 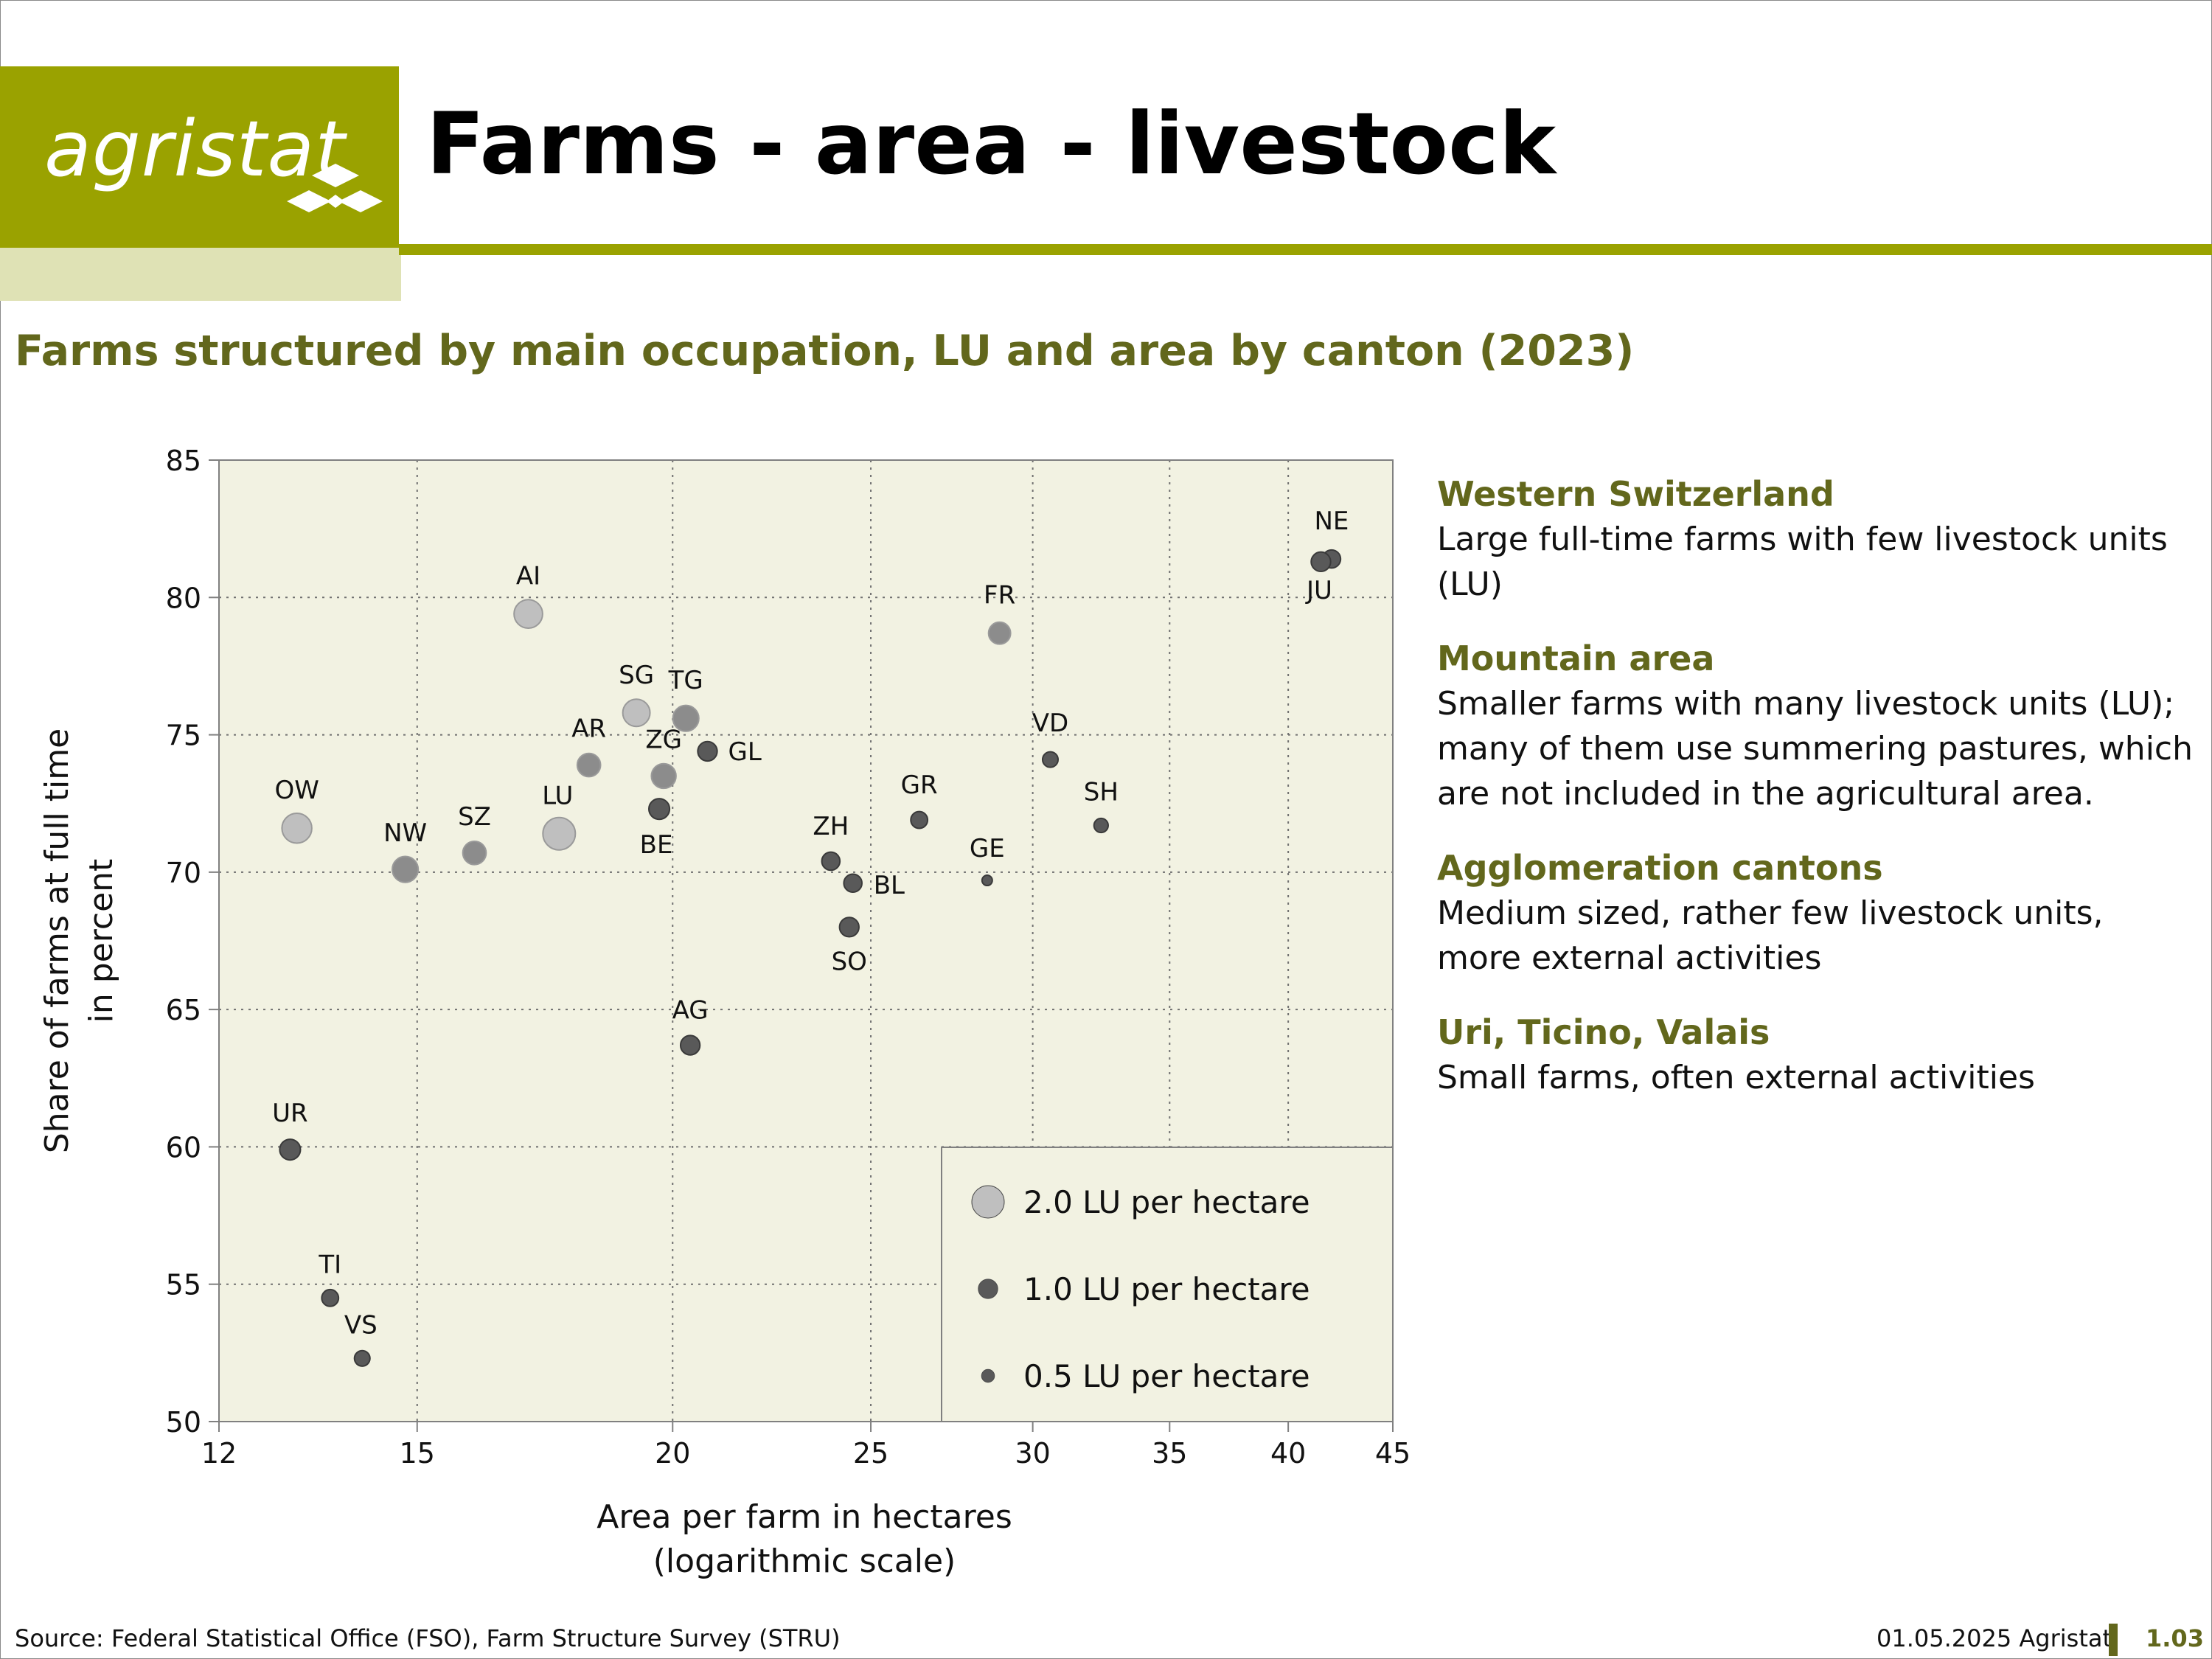 What do you see at coordinates (1166, 1376) in the screenshot?
I see `legend-label: 0.5 LU per hectare` at bounding box center [1166, 1376].